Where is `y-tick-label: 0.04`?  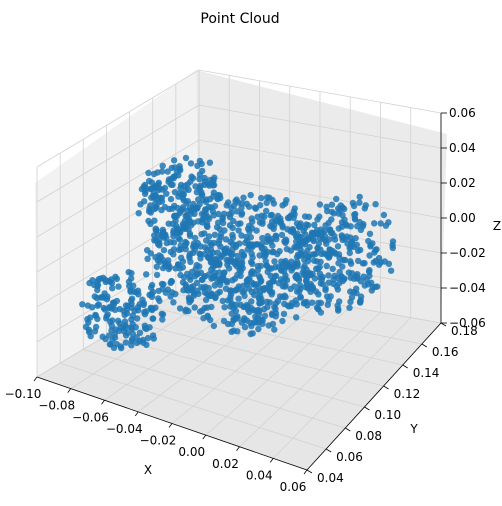 y-tick-label: 0.04 is located at coordinates (330, 478).